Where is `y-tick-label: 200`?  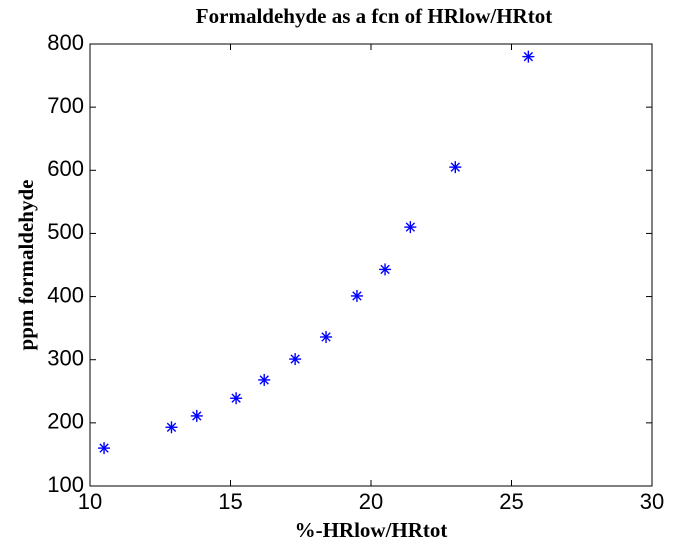
y-tick-label: 200 is located at coordinates (65, 421).